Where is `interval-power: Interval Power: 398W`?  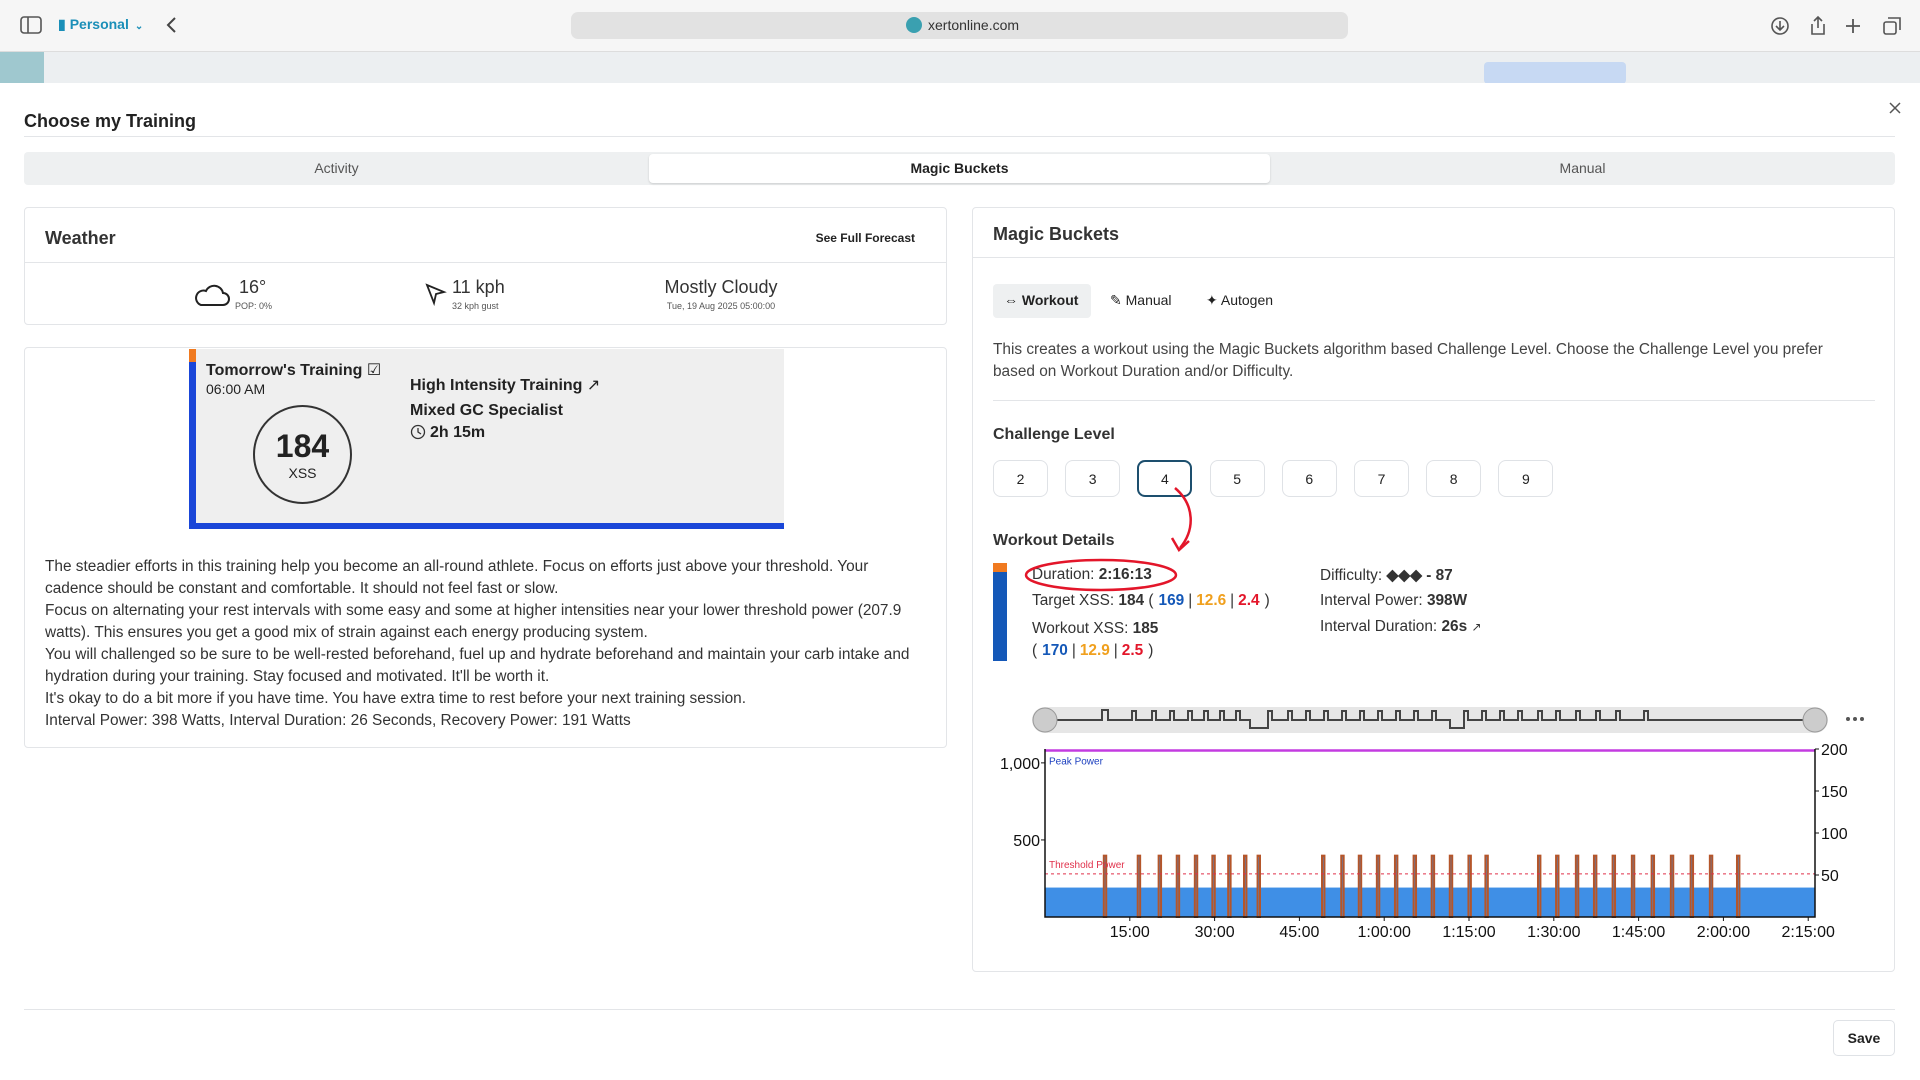 interval-power: Interval Power: 398W is located at coordinates (1393, 601).